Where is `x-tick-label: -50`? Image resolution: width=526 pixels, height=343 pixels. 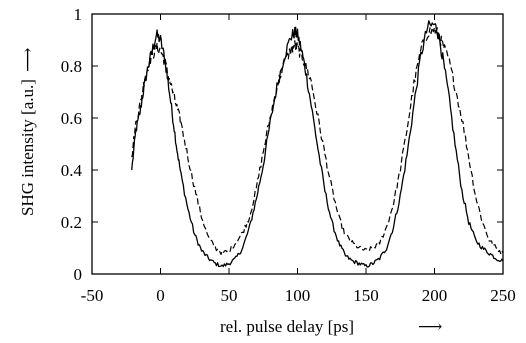
x-tick-label: -50 is located at coordinates (92, 295).